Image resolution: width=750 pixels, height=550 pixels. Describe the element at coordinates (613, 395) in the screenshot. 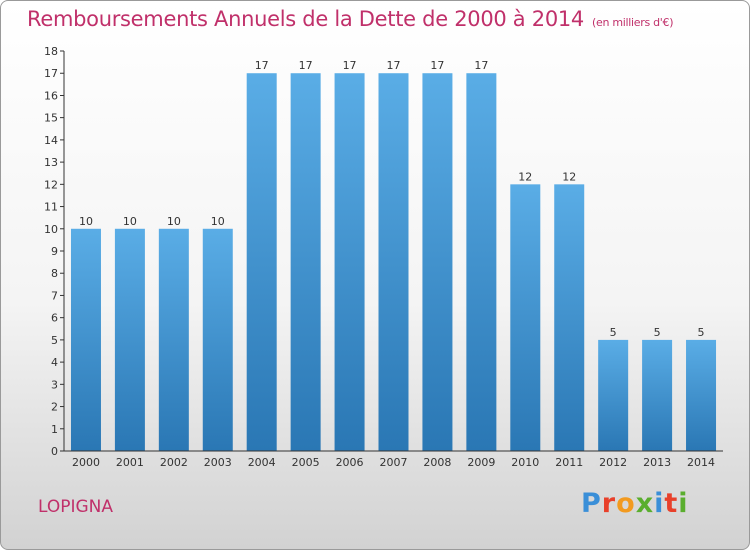

I see `bar-2012` at that location.